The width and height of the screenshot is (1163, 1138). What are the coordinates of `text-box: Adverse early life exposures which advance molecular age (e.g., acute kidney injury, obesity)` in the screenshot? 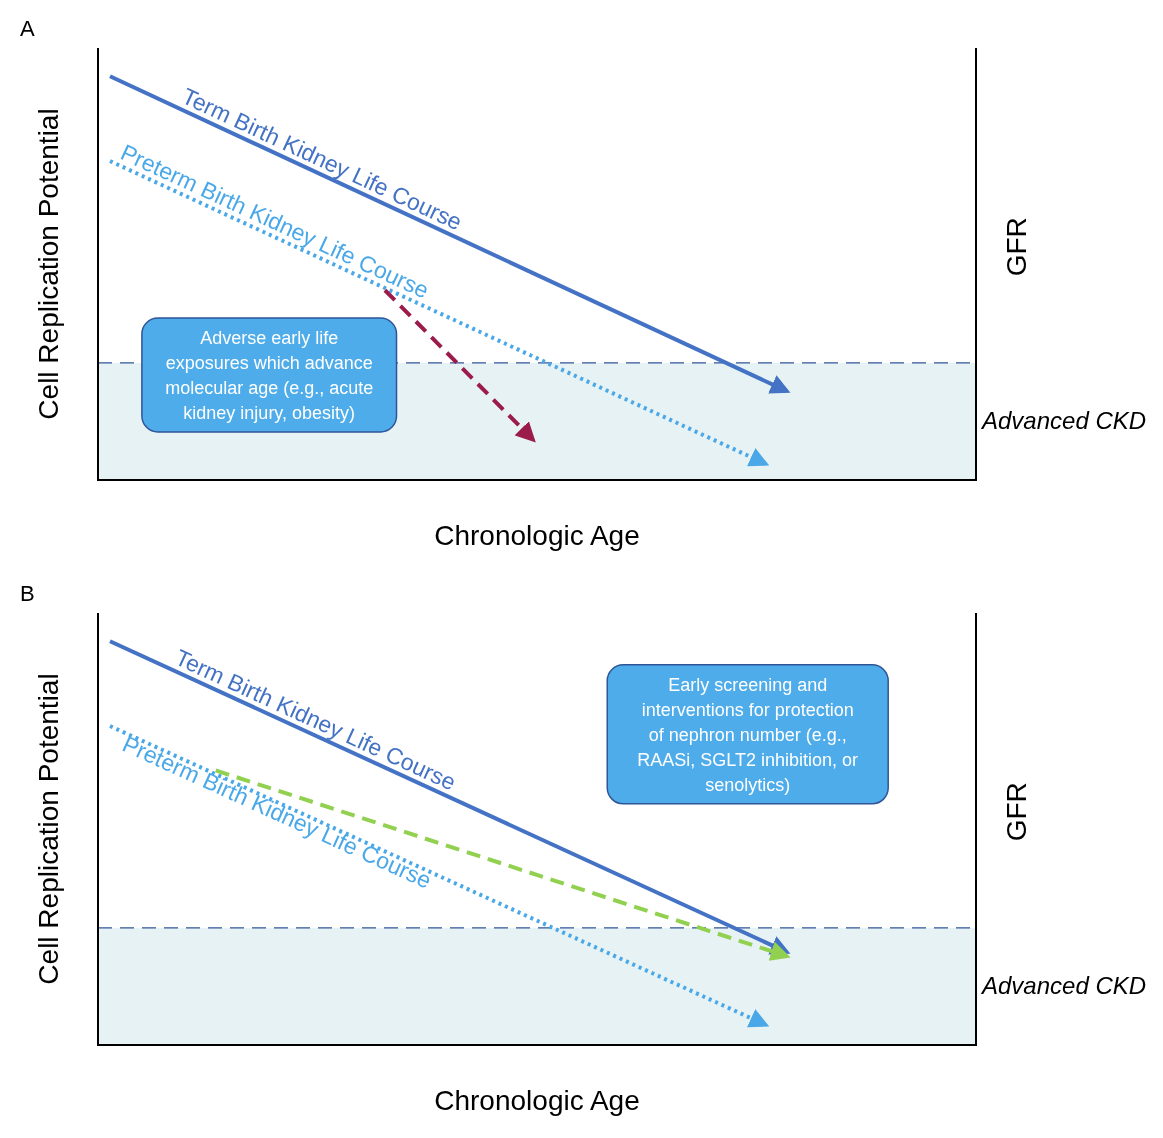 It's located at (269, 375).